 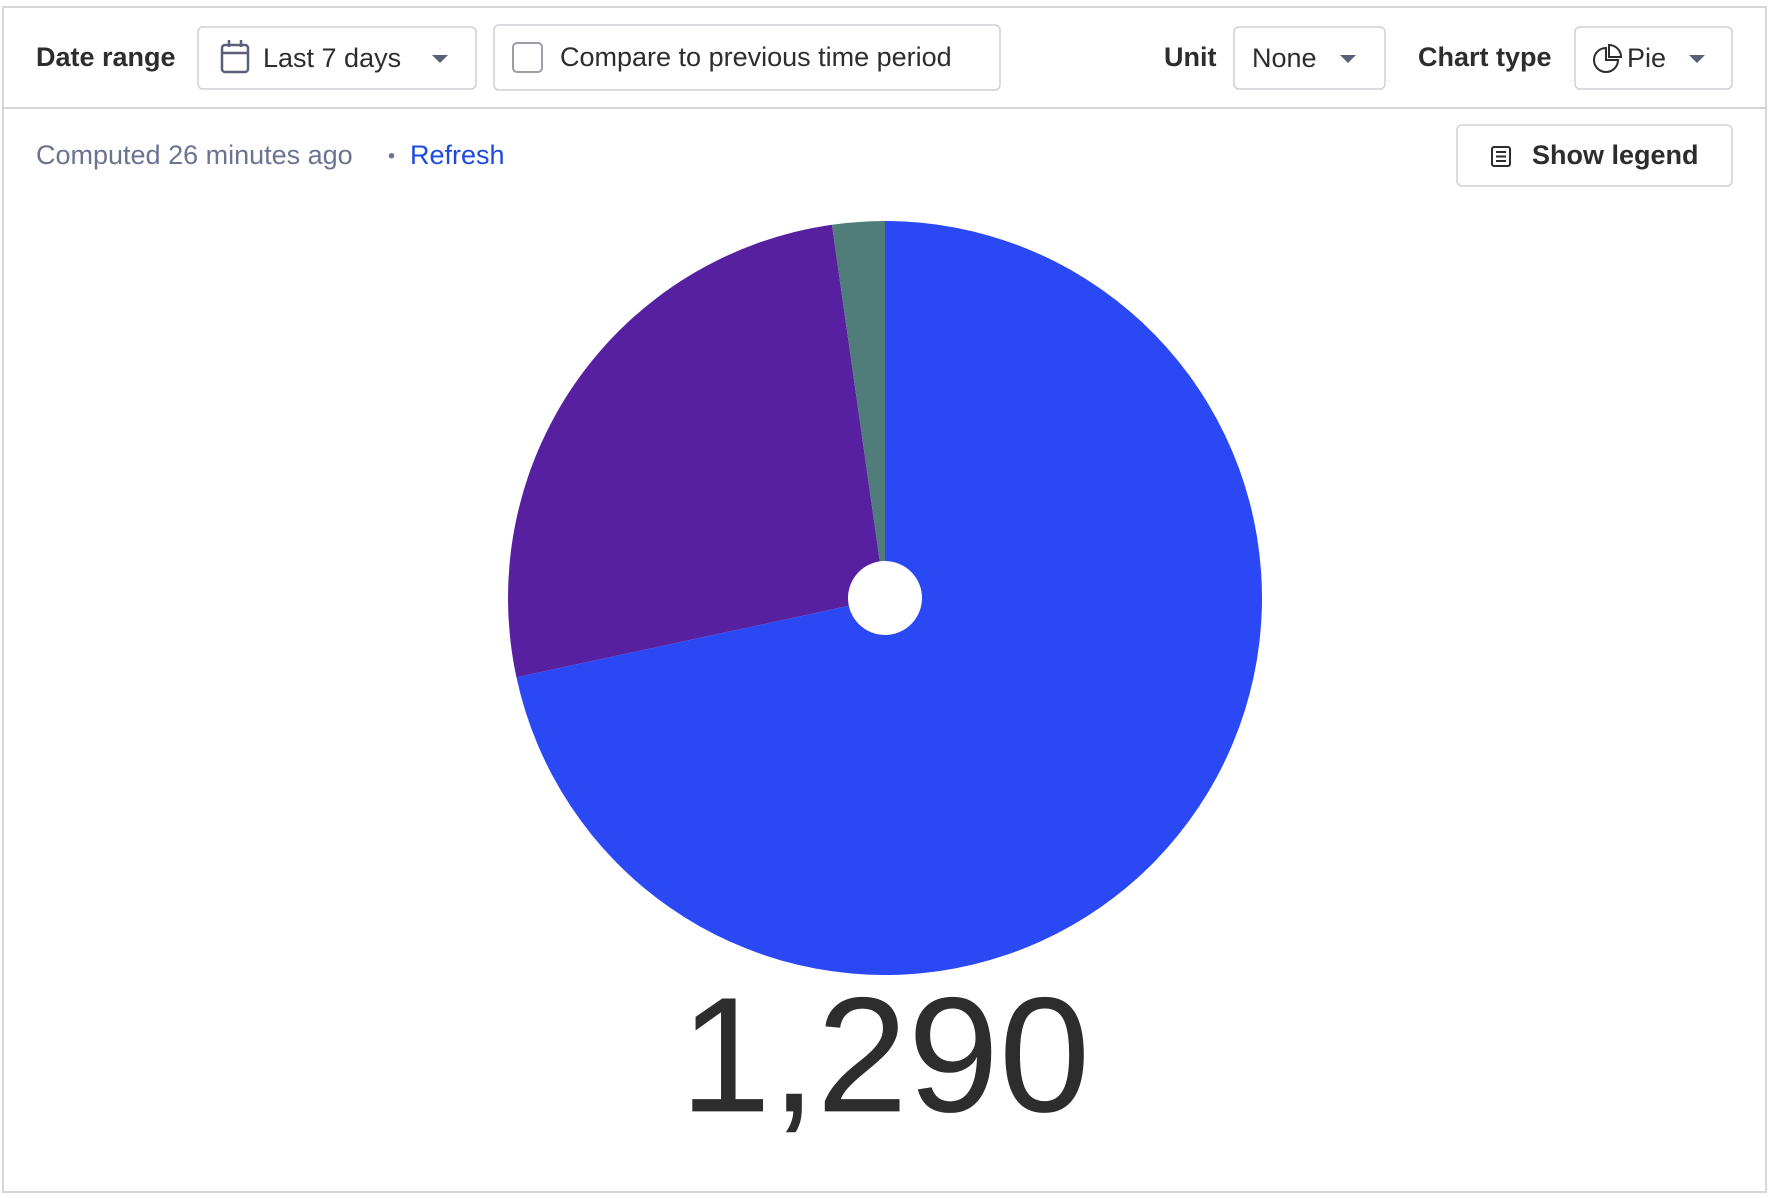 I want to click on chart-type-select: Pie, so click(x=1653, y=58).